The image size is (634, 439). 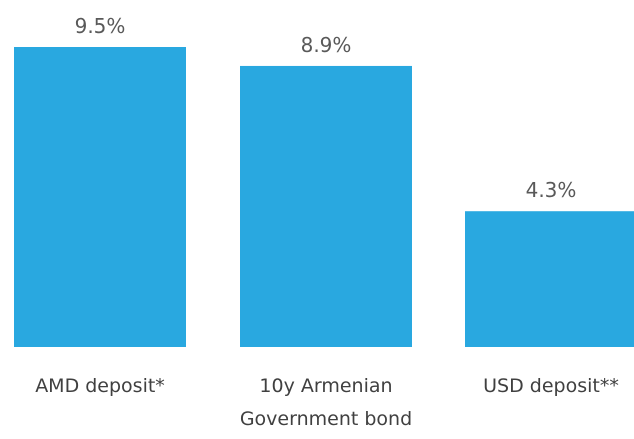 I want to click on category-label-line: USD deposit**, so click(x=551, y=386).